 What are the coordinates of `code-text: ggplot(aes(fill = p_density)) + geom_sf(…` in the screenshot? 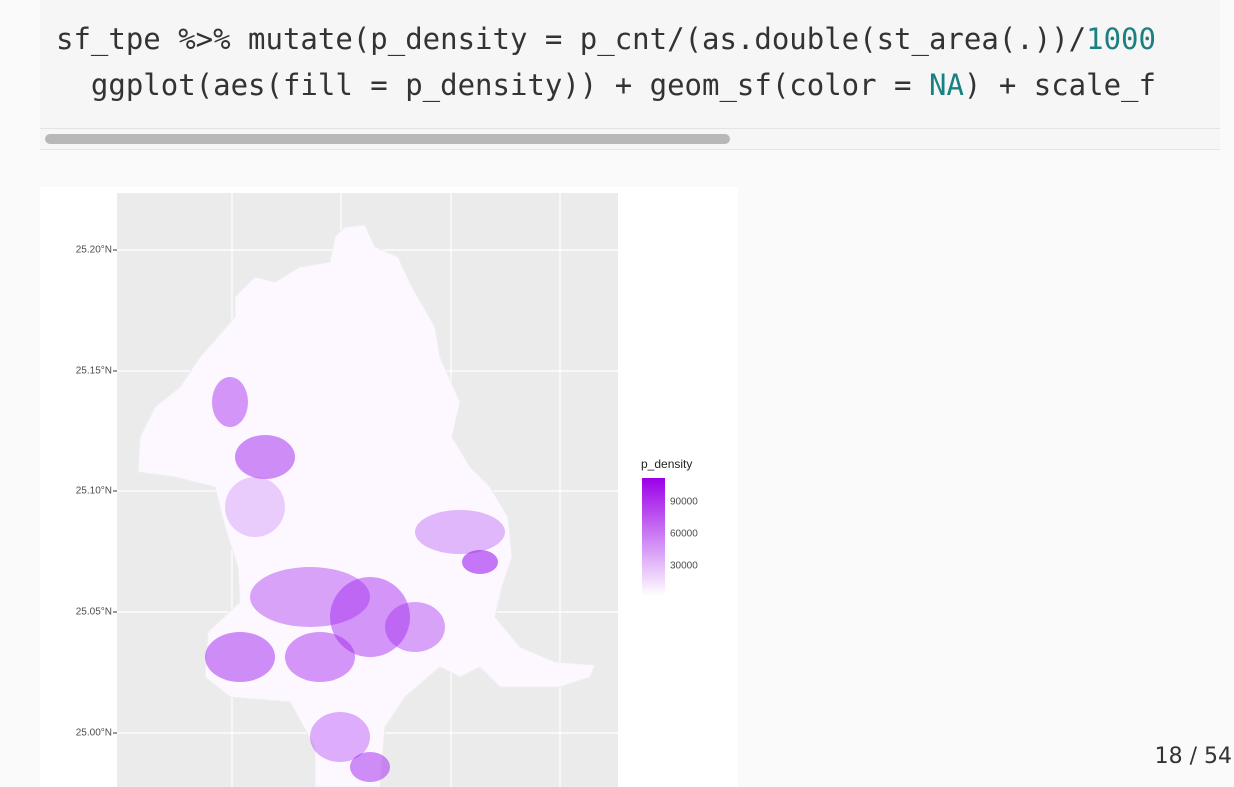 It's located at (492, 85).